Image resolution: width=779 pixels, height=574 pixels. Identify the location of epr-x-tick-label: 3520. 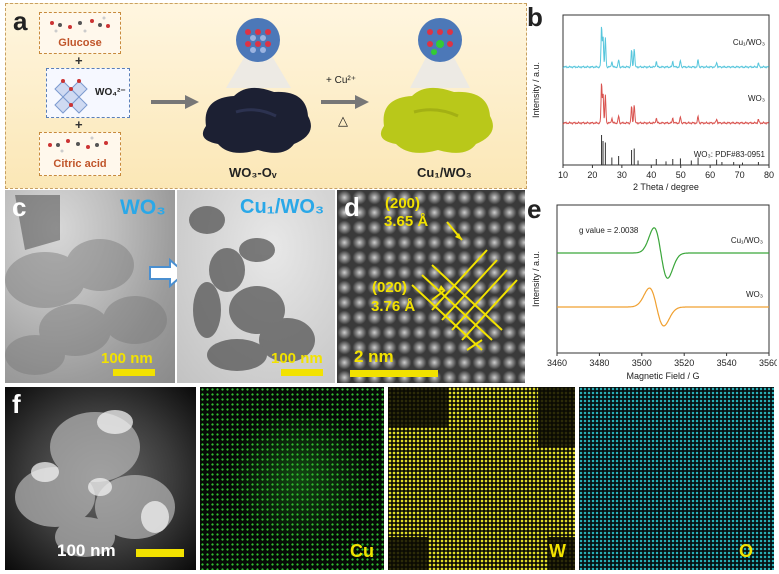
(684, 363).